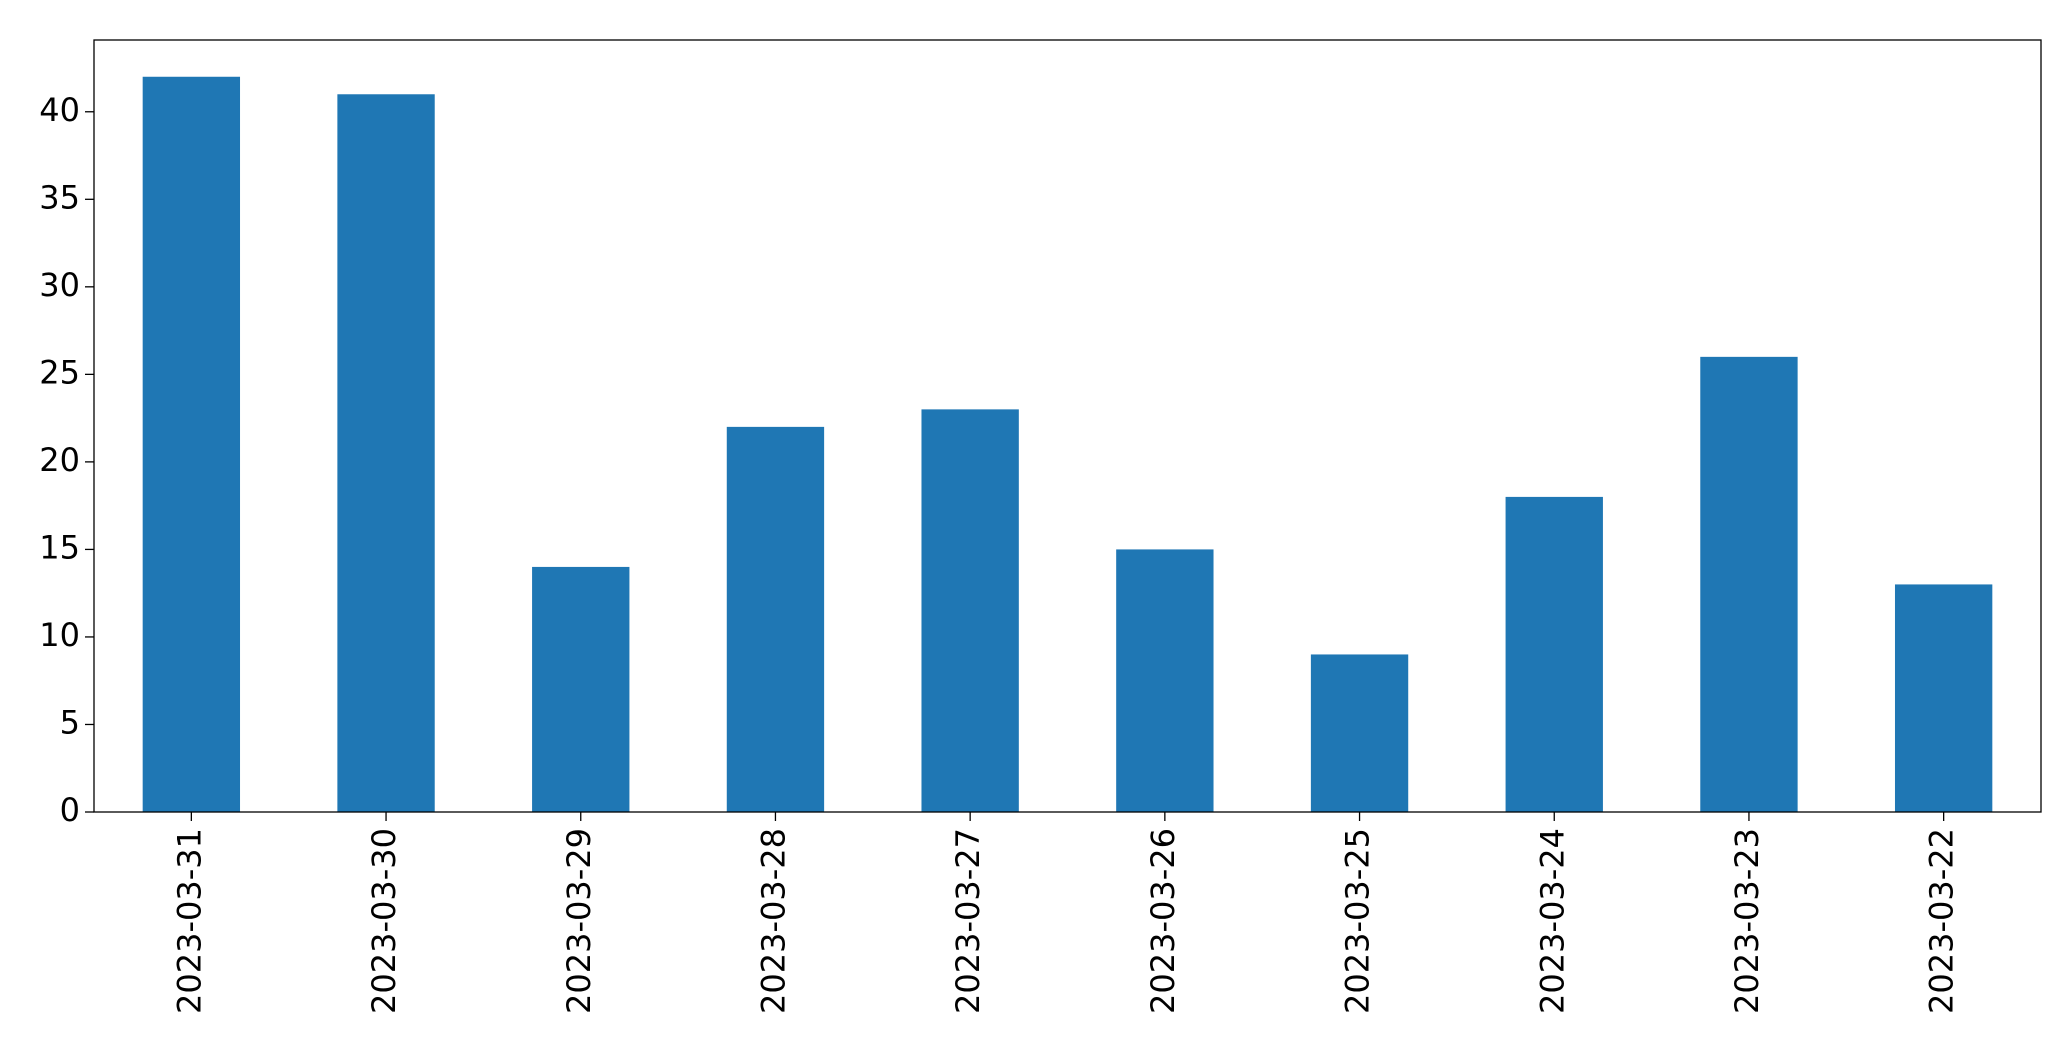 The height and width of the screenshot is (1061, 2071). Describe the element at coordinates (1747, 921) in the screenshot. I see `x-tick-label: 2023-03-23` at that location.